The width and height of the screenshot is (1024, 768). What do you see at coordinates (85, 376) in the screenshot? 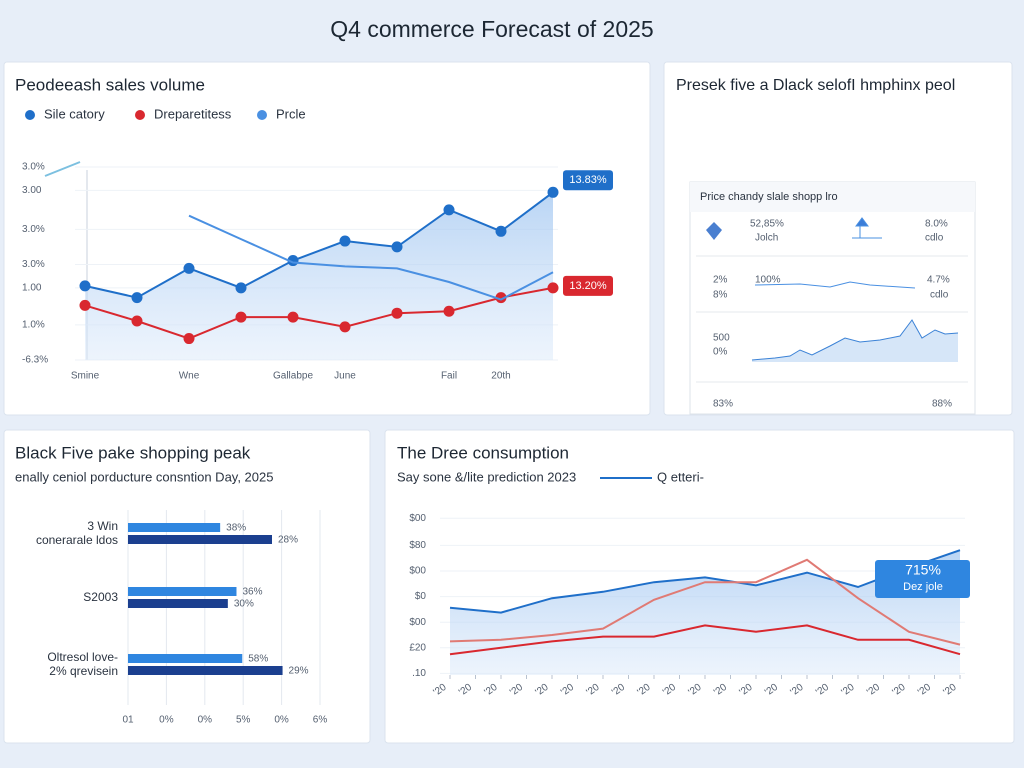
I see `x-tick-label: Smine` at bounding box center [85, 376].